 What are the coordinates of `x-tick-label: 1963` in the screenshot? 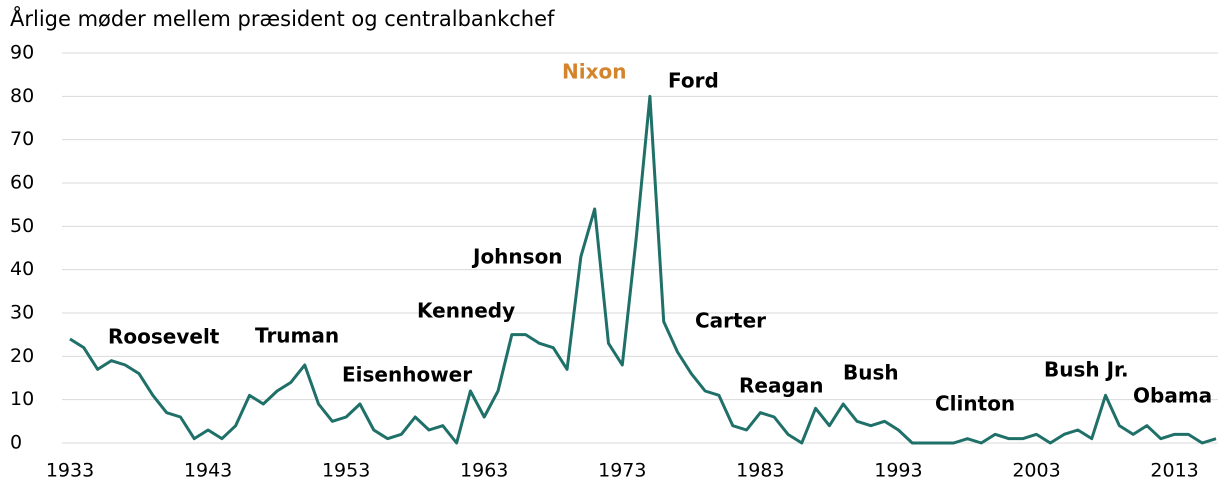 It's located at (484, 471).